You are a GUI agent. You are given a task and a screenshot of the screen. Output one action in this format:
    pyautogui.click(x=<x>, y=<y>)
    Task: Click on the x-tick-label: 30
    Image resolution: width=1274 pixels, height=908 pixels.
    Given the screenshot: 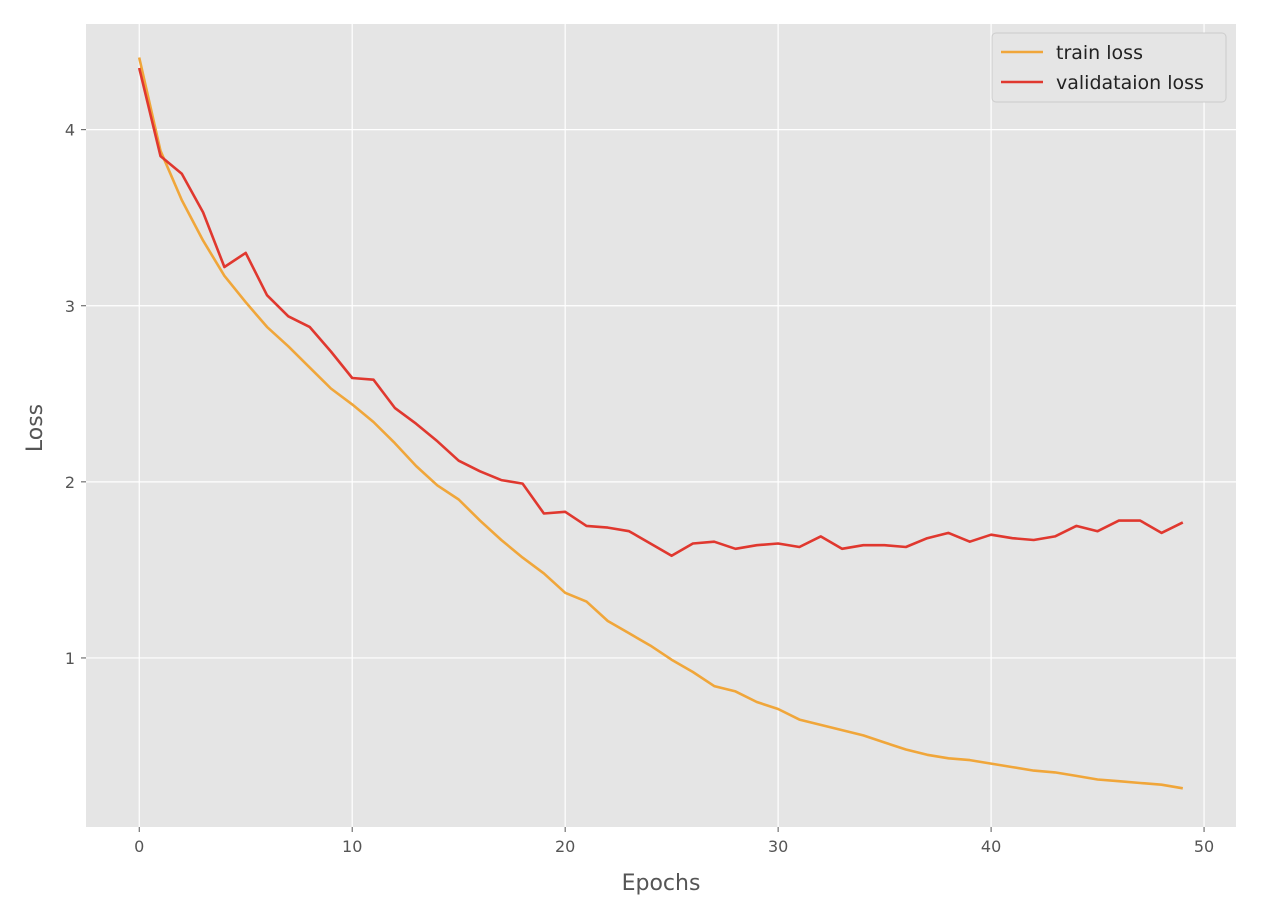 What is the action you would take?
    pyautogui.click(x=778, y=846)
    